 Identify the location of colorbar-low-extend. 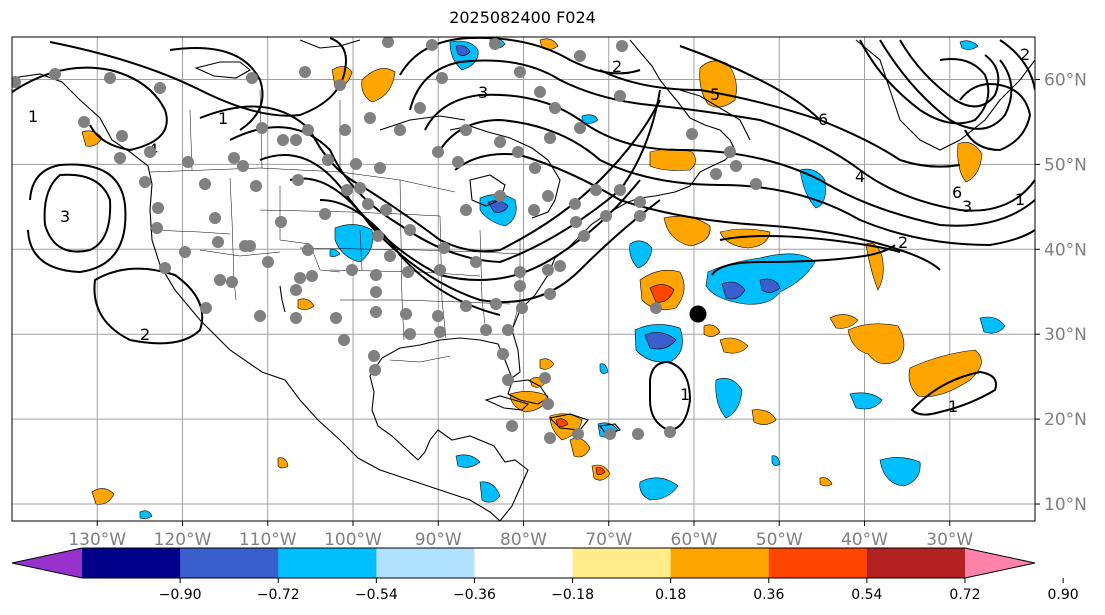
(47, 563).